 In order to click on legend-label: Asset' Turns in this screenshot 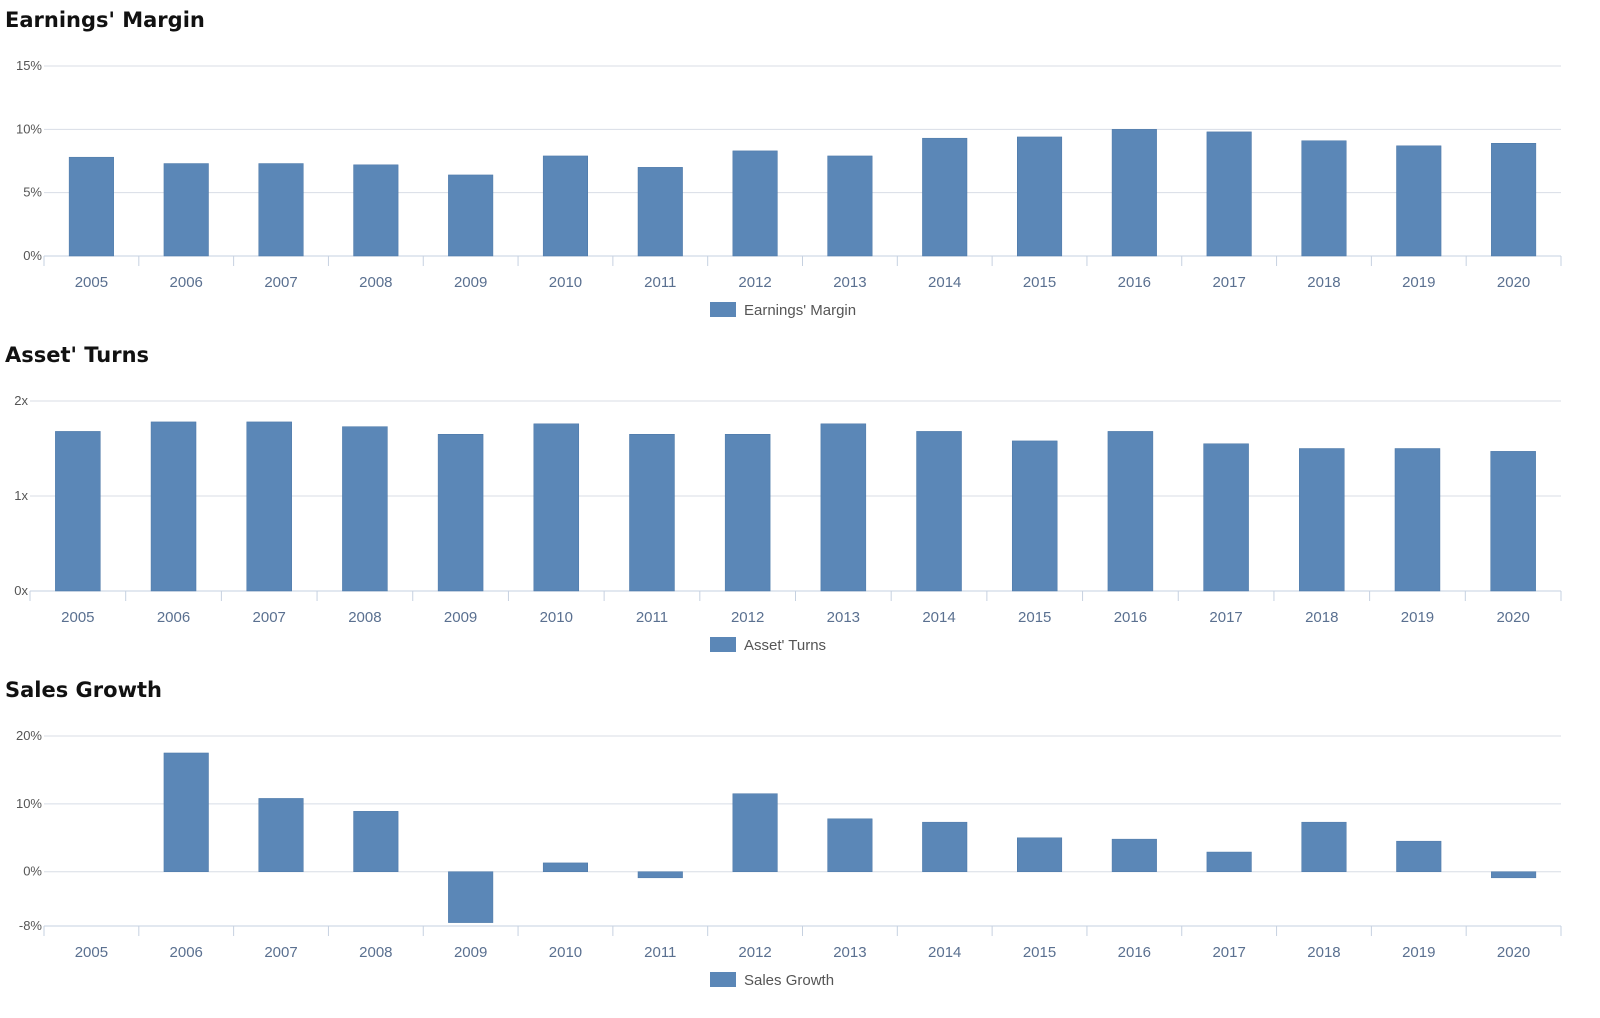, I will do `click(785, 645)`.